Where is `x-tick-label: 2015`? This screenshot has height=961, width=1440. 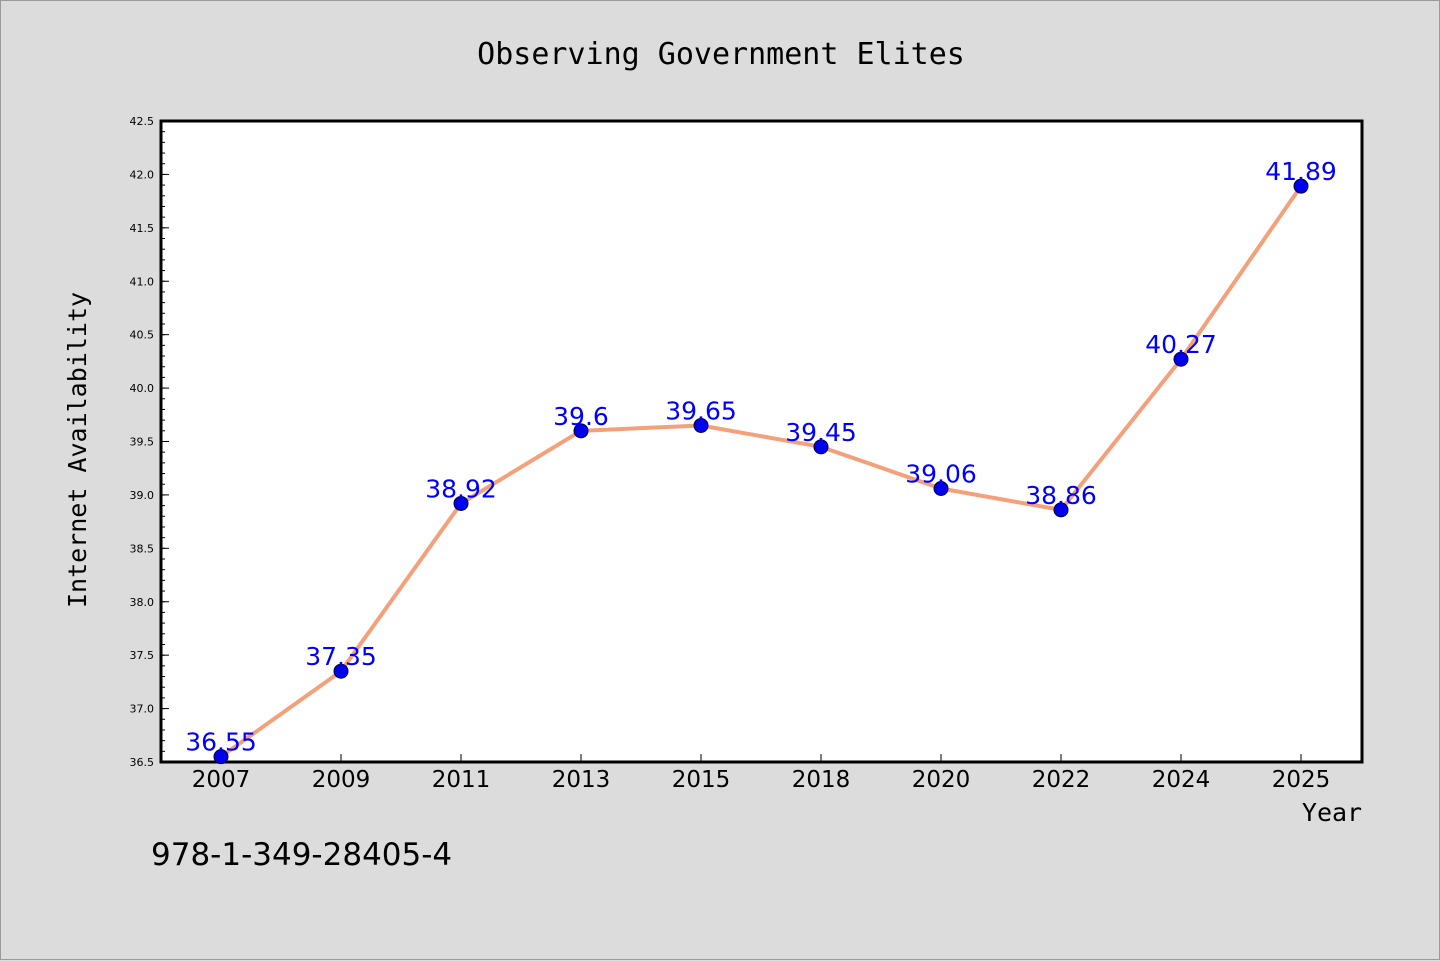
x-tick-label: 2015 is located at coordinates (701, 780).